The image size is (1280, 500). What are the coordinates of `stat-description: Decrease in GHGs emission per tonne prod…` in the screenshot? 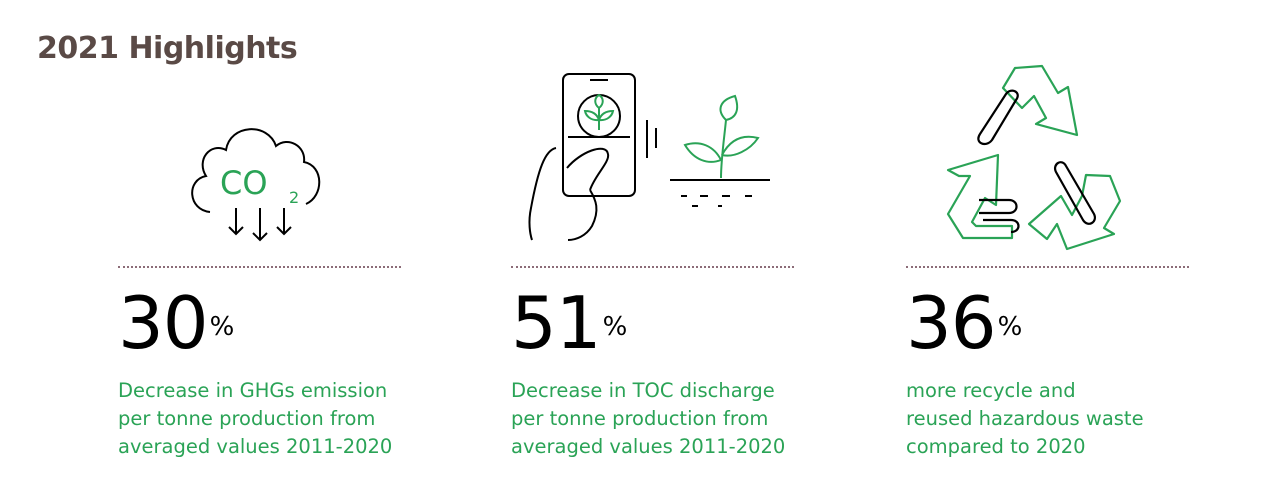 It's located at (255, 418).